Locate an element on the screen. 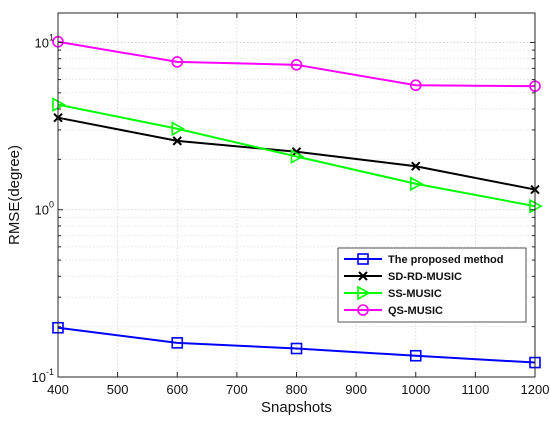 The height and width of the screenshot is (421, 550). y-tick-label: 10¹ is located at coordinates (44, 41).